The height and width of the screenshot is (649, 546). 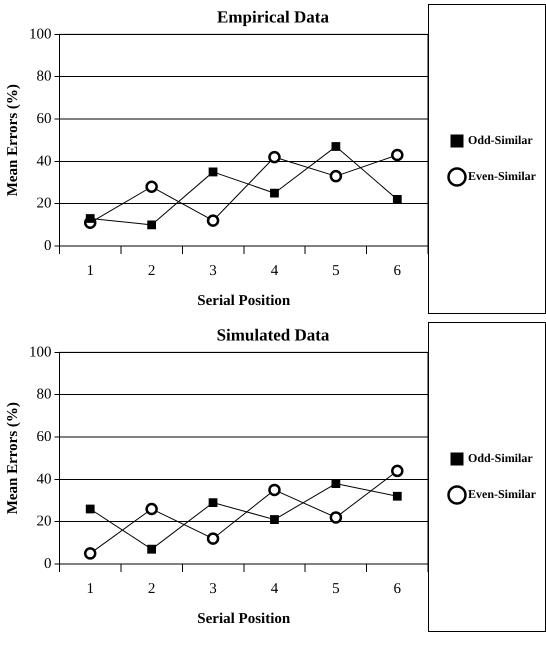 I want to click on chart-title: Empirical Data, so click(x=273, y=17).